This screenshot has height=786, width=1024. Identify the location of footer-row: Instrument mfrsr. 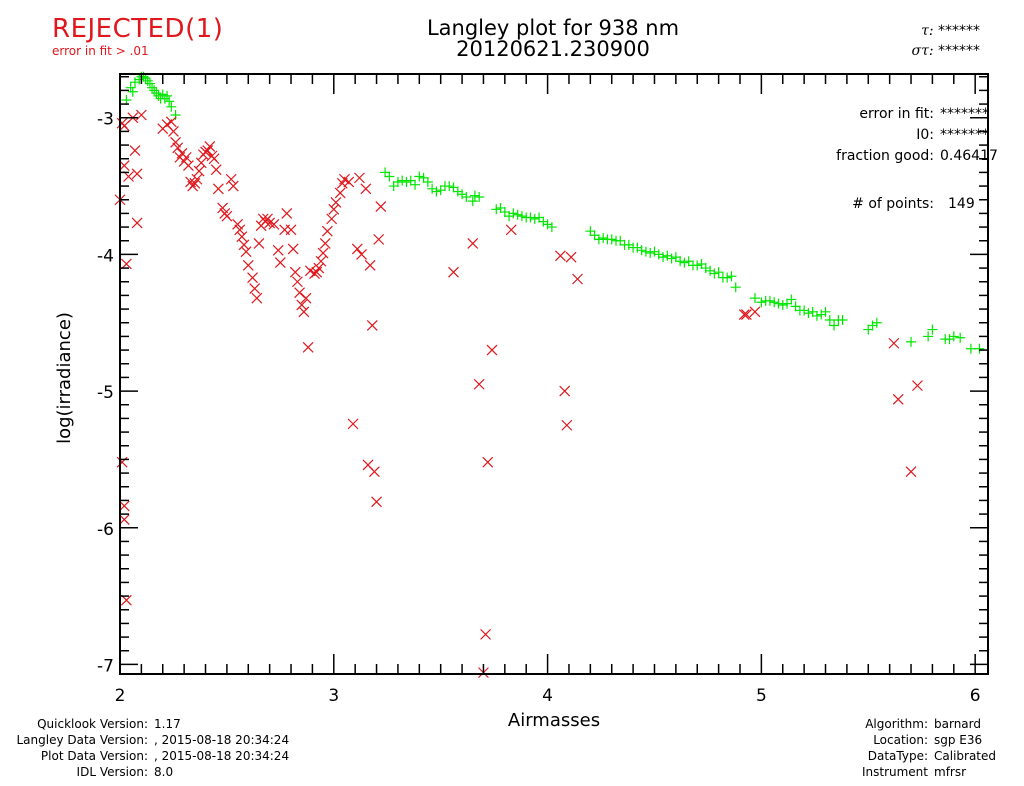
(898, 772).